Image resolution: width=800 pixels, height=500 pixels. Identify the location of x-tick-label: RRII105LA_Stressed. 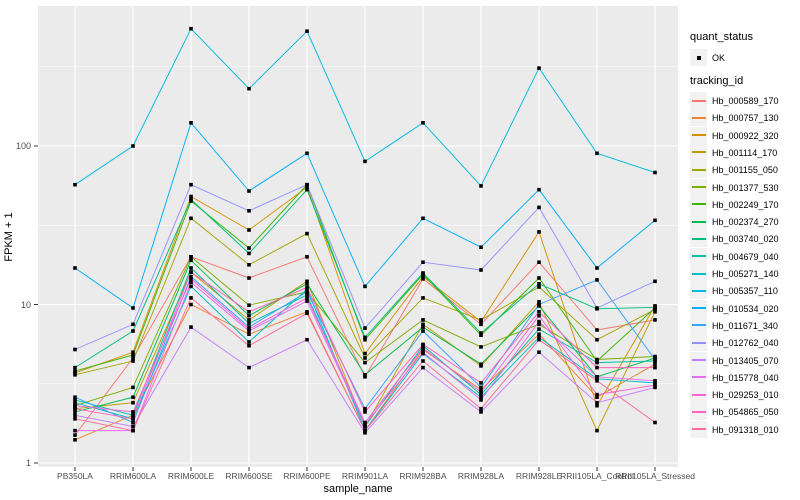
(655, 476).